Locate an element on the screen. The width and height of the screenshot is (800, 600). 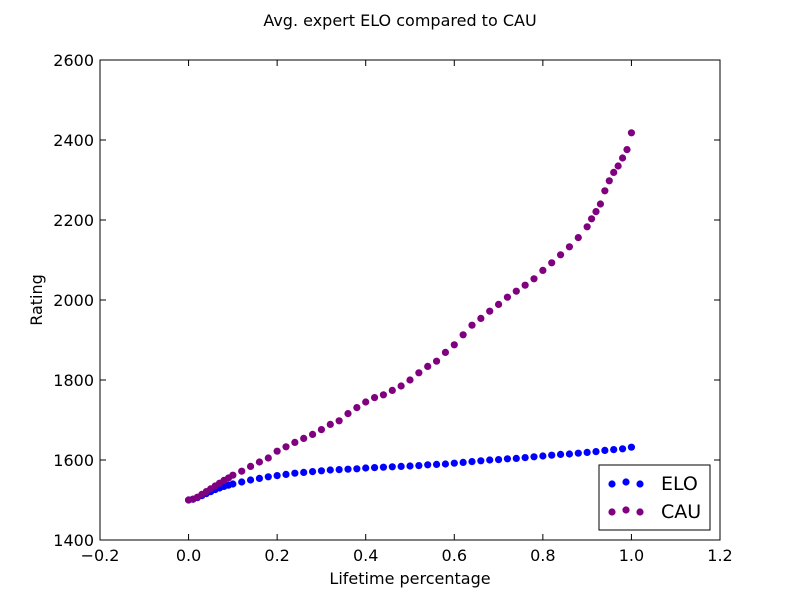
legend-box is located at coordinates (654, 497).